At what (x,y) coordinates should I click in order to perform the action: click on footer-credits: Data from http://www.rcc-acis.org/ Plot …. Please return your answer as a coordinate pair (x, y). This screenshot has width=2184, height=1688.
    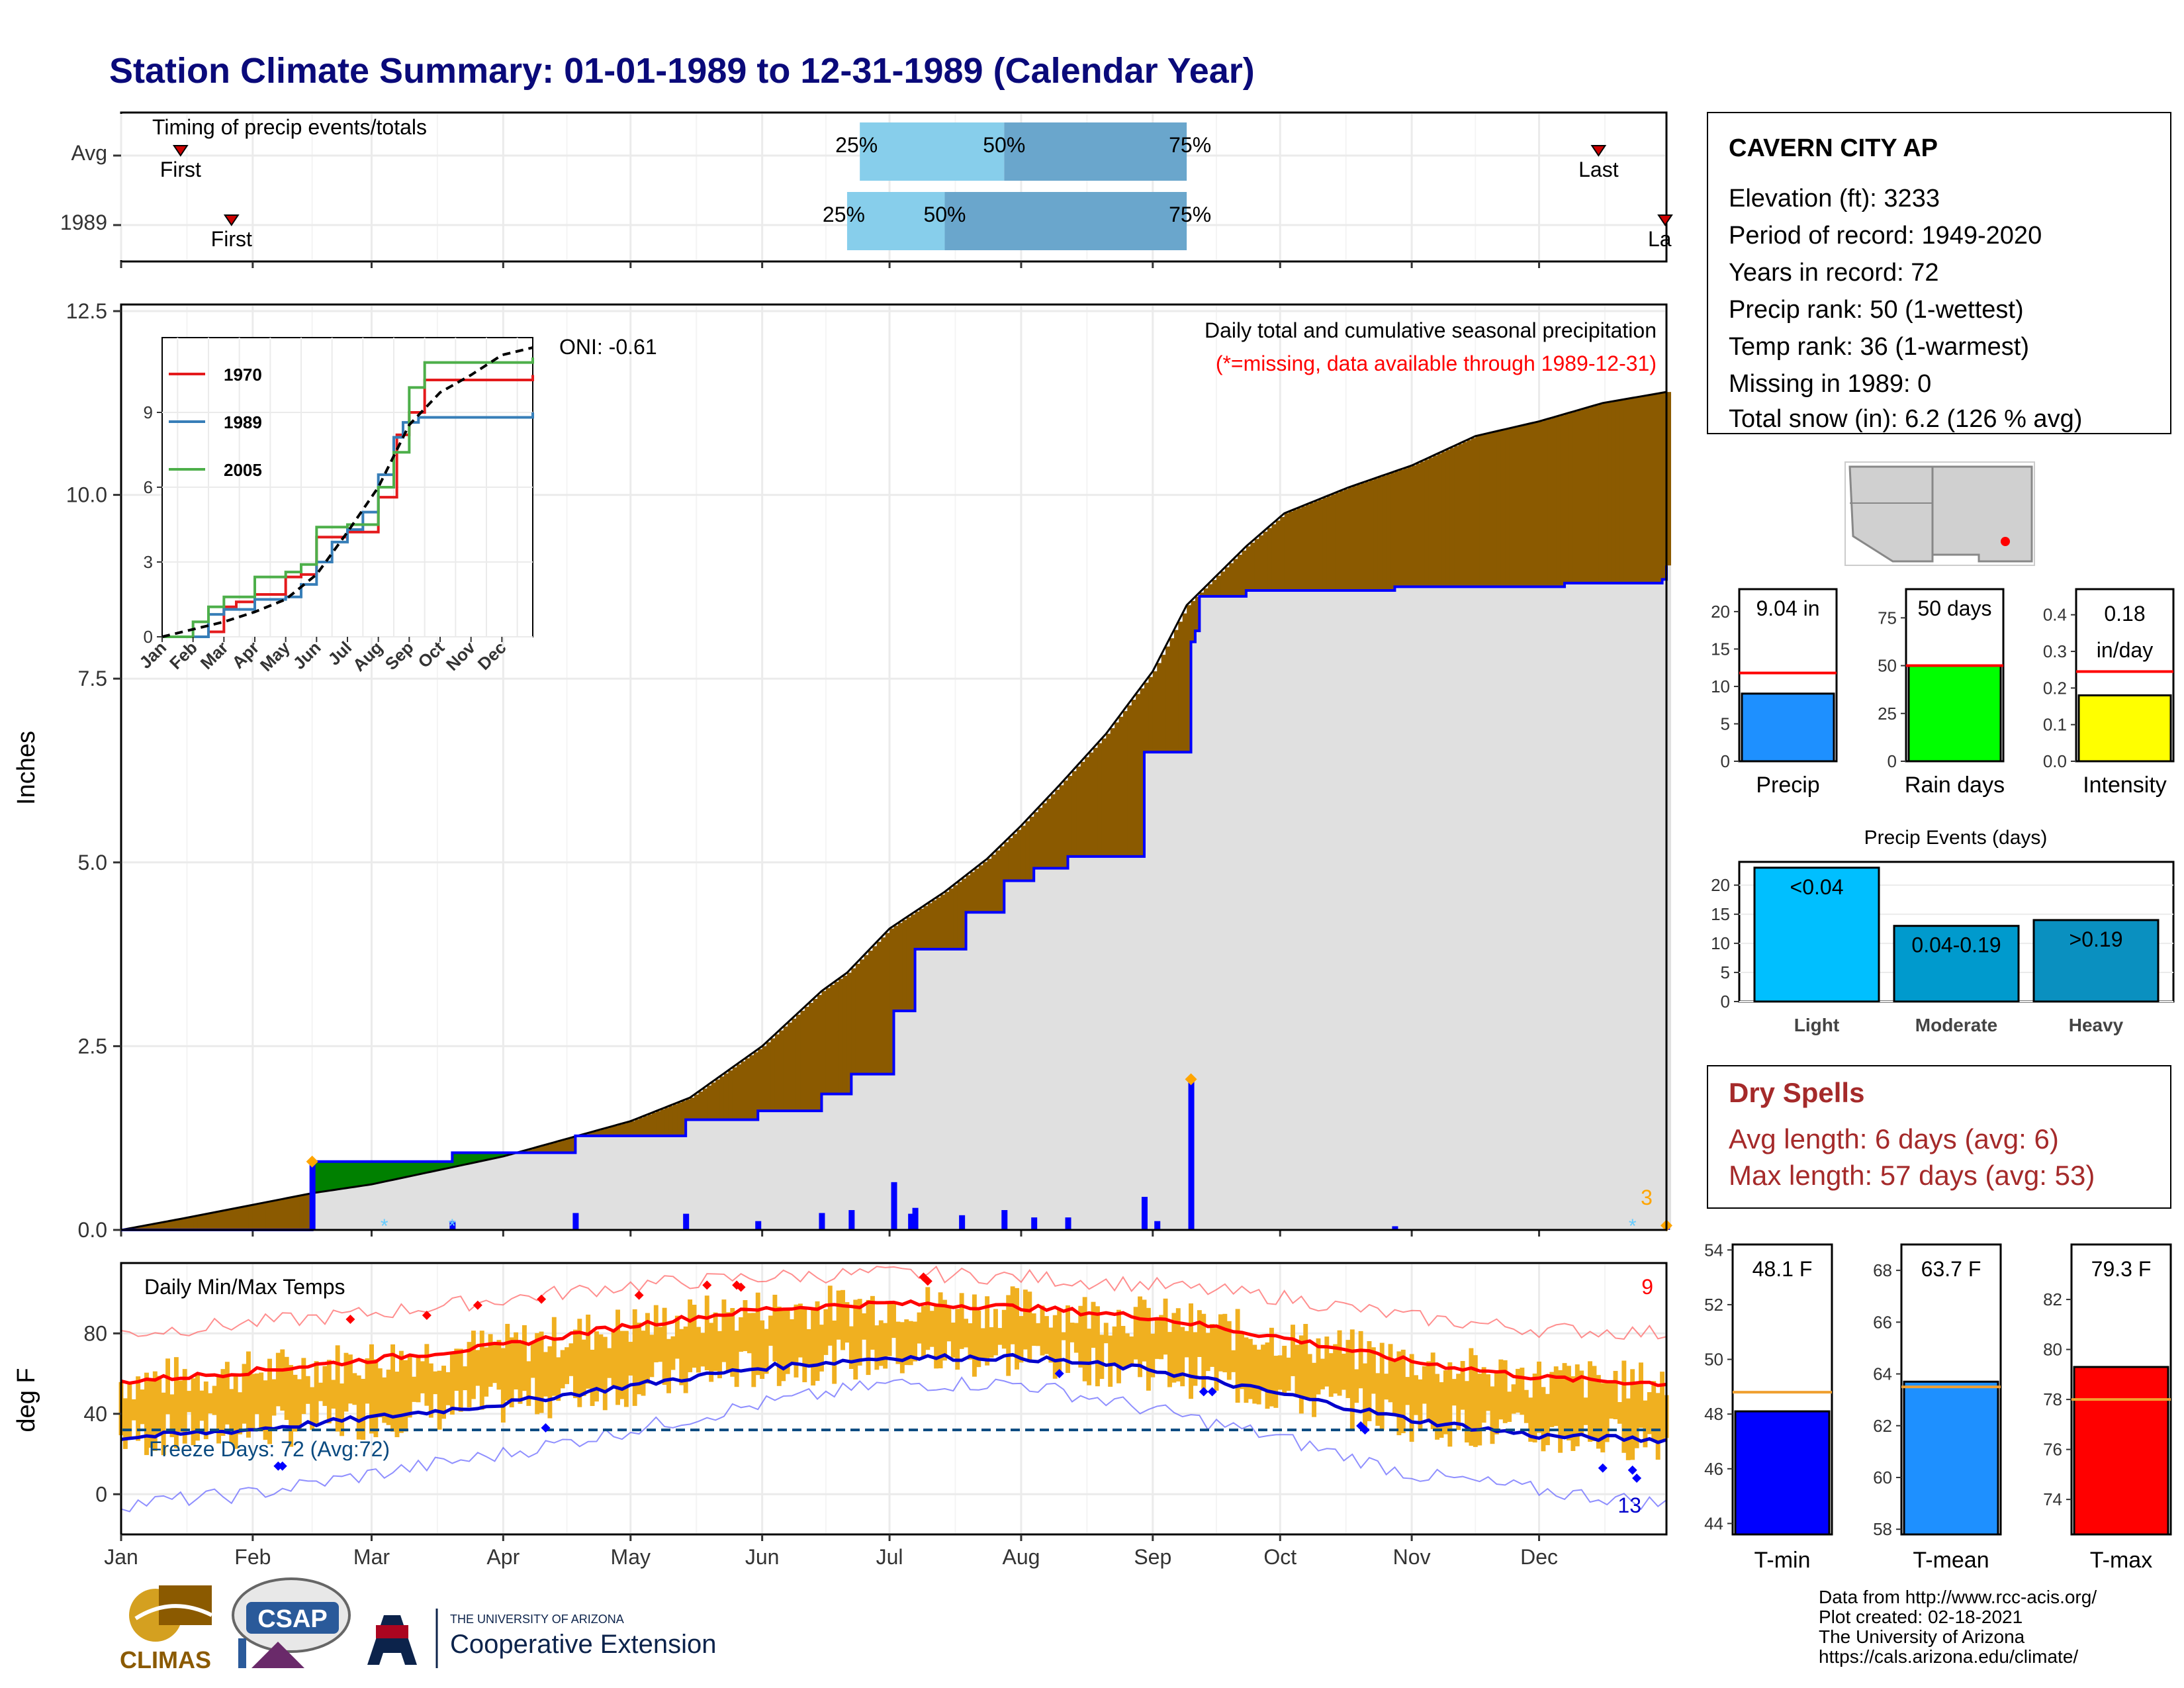
    Looking at the image, I should click on (1958, 1627).